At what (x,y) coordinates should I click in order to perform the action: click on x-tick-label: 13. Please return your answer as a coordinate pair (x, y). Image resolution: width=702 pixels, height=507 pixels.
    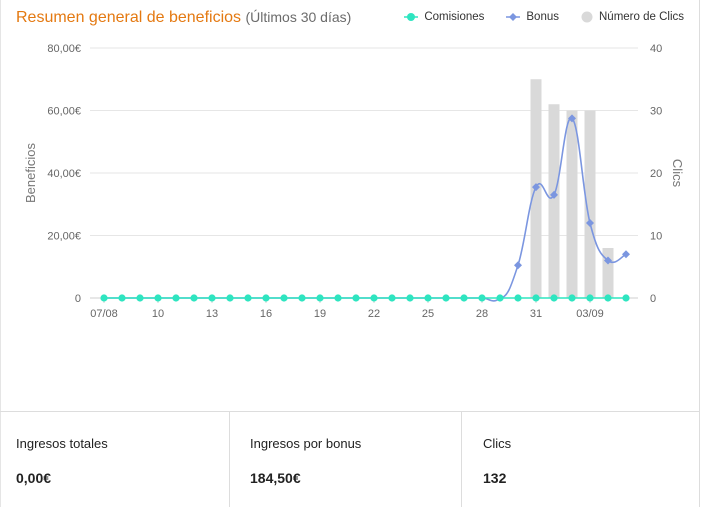
    Looking at the image, I should click on (212, 314).